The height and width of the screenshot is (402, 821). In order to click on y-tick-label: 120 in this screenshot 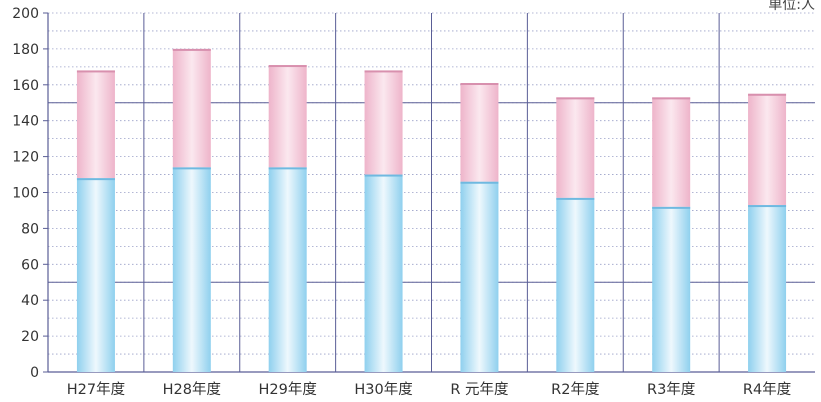, I will do `click(25, 158)`.